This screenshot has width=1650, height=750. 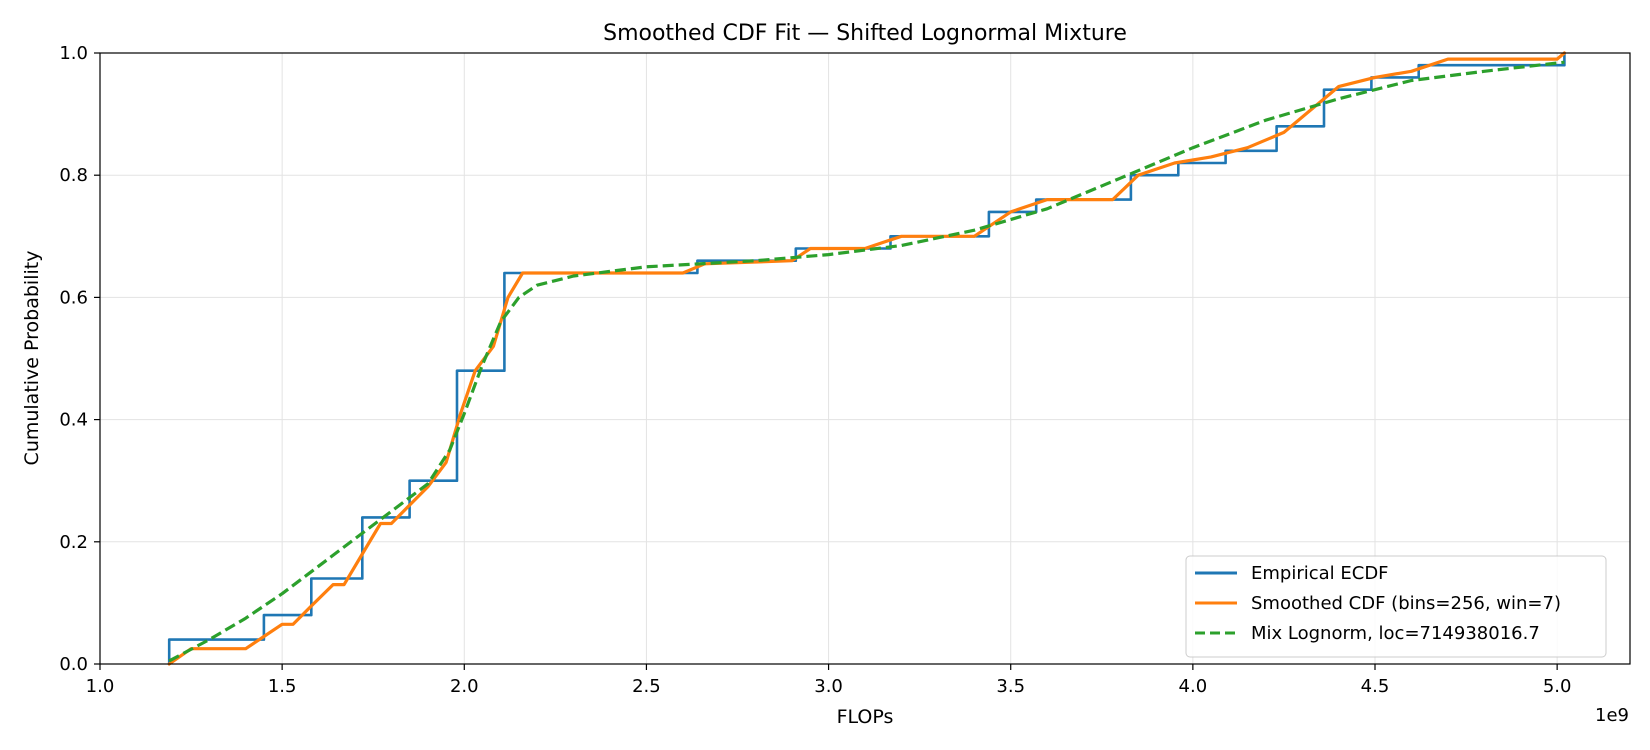 What do you see at coordinates (73, 297) in the screenshot?
I see `y-tick-label: 0.6` at bounding box center [73, 297].